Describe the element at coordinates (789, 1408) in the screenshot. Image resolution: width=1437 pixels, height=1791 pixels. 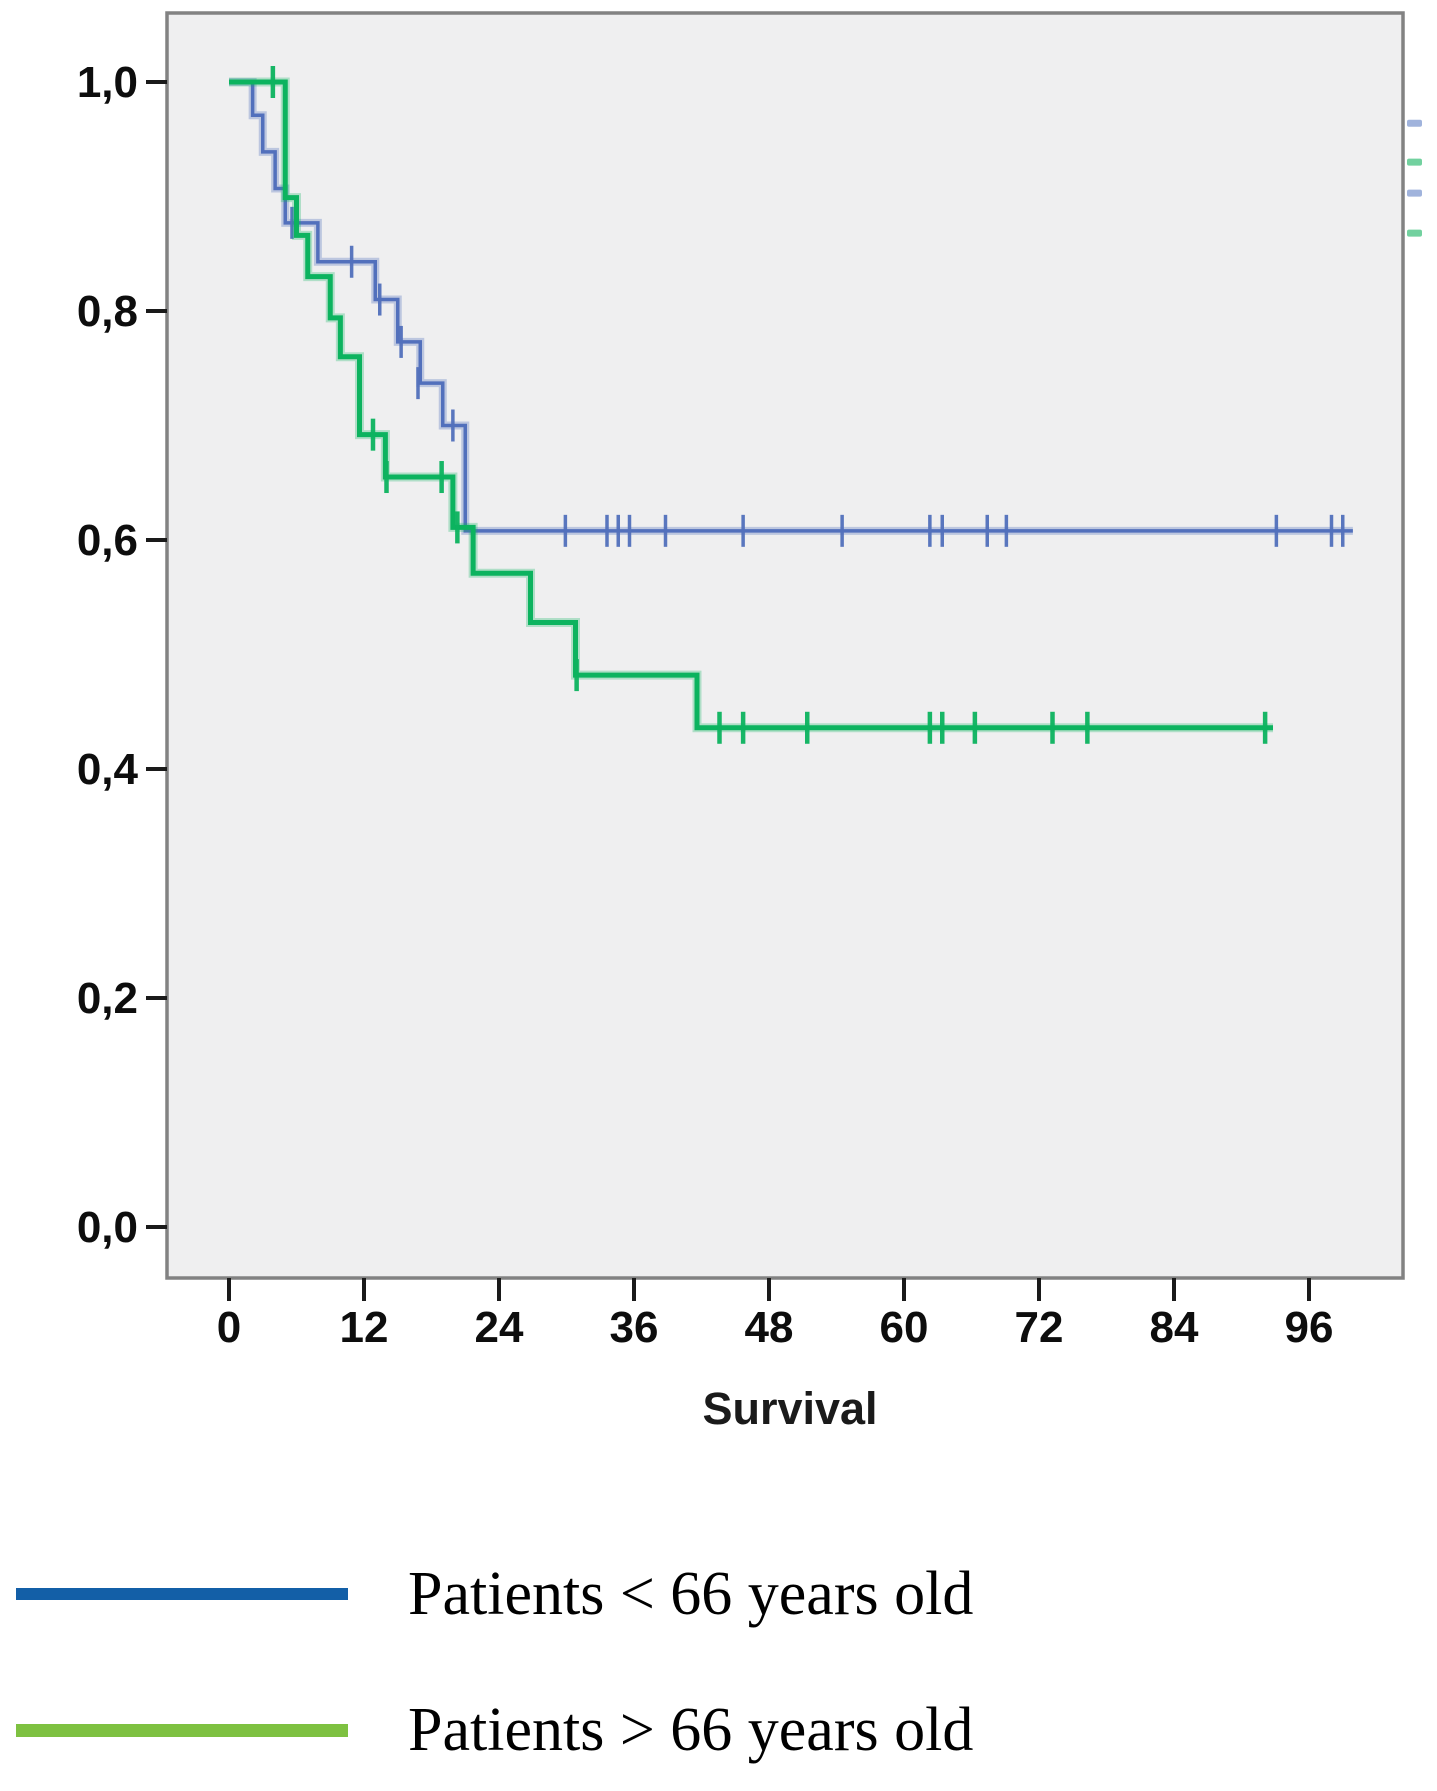
I see `x-axis-title: Survival` at that location.